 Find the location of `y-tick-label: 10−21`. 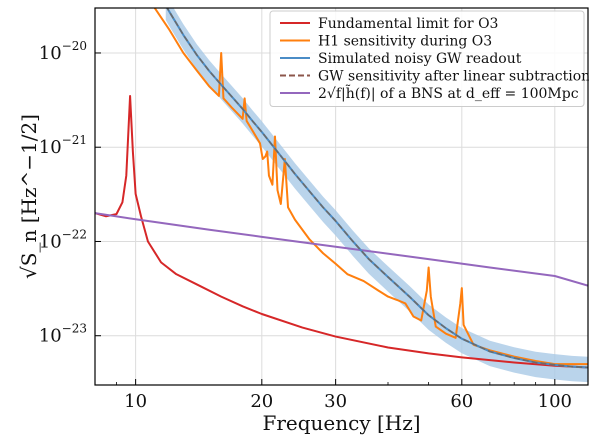

y-tick-label: 10−21 is located at coordinates (63, 145).